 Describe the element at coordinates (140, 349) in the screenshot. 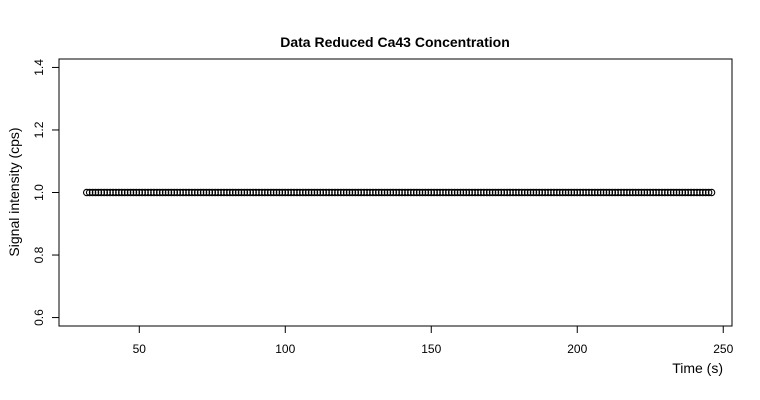

I see `x-tick-label: 50` at that location.